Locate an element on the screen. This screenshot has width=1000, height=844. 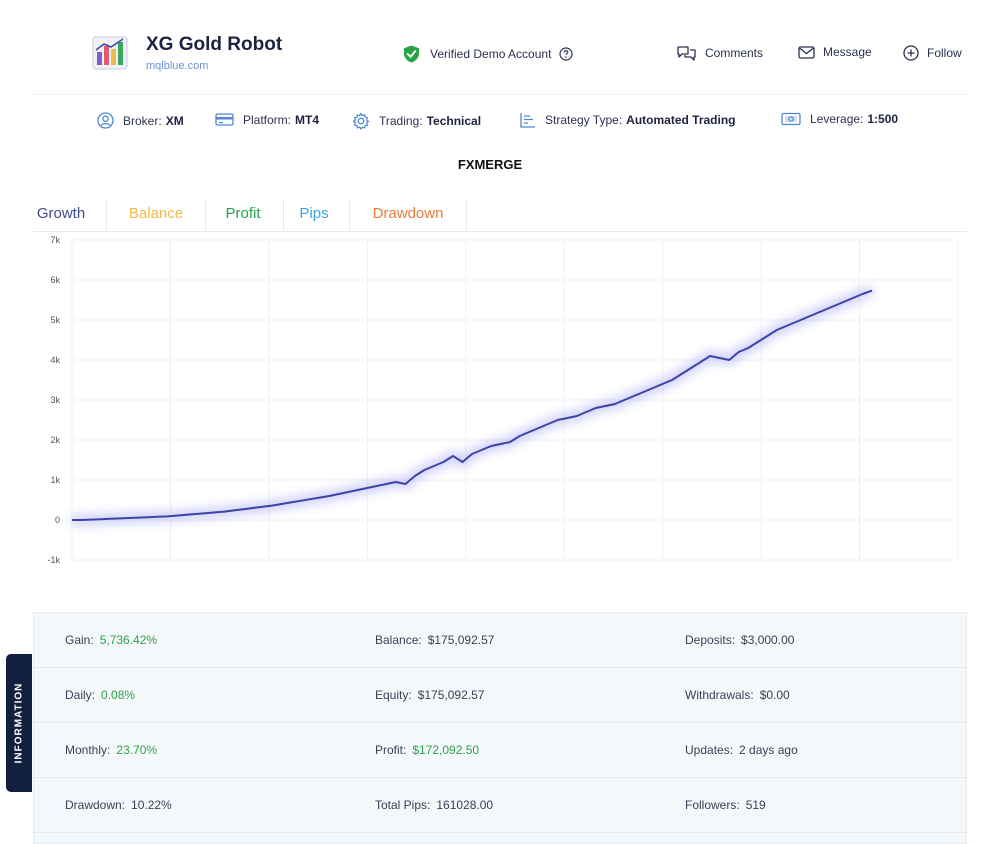
leverage-info: Leverage: 1:500 is located at coordinates (839, 119).